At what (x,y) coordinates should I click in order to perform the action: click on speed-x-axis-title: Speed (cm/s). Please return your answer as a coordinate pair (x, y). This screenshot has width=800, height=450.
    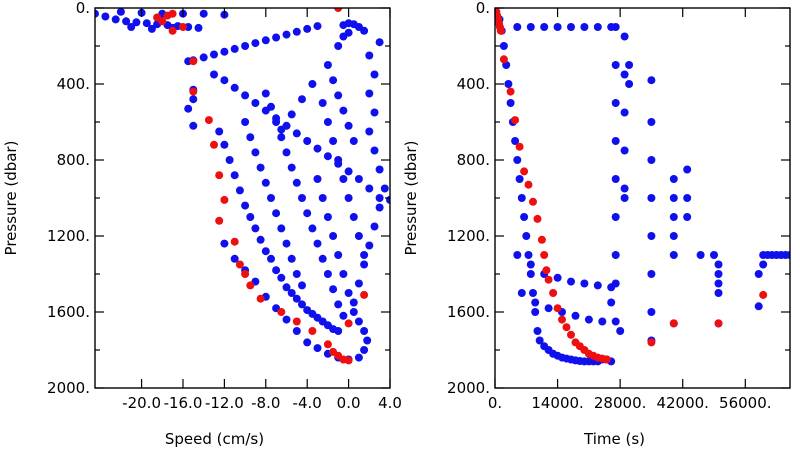
    Looking at the image, I should click on (214, 439).